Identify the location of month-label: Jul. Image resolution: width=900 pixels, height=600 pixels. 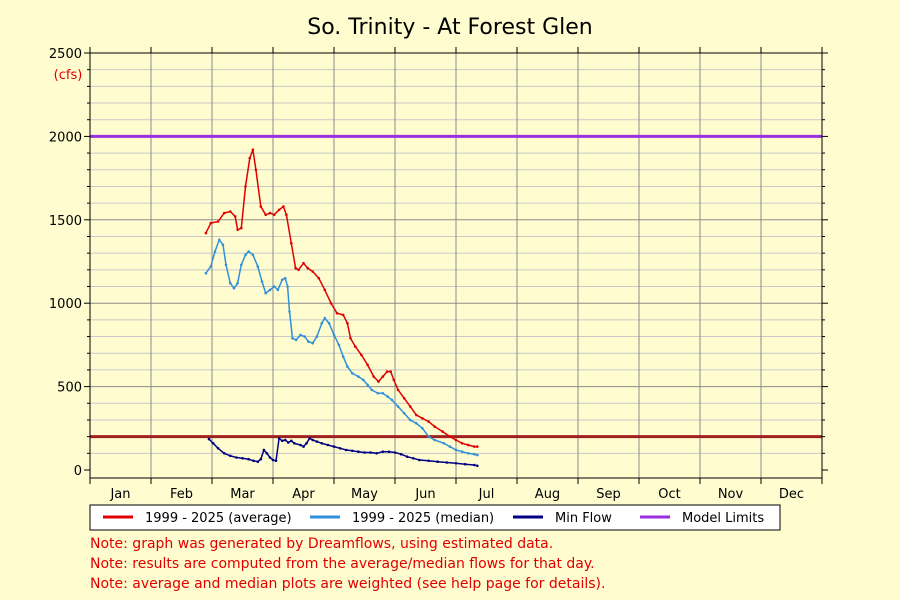
(486, 494).